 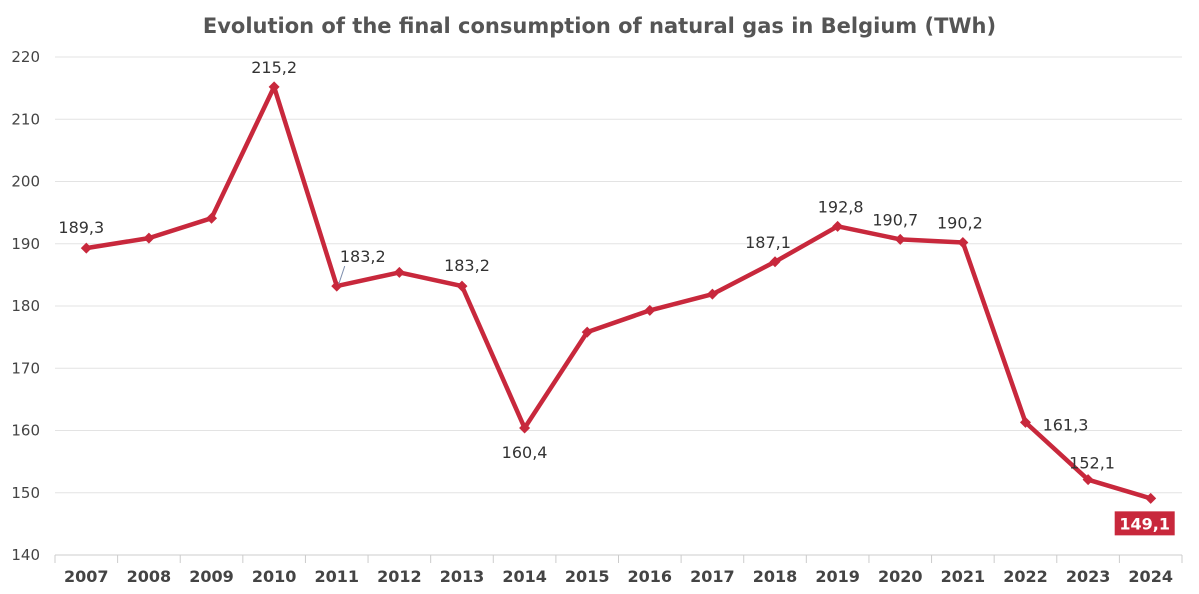 What do you see at coordinates (342, 275) in the screenshot?
I see `label-connector` at bounding box center [342, 275].